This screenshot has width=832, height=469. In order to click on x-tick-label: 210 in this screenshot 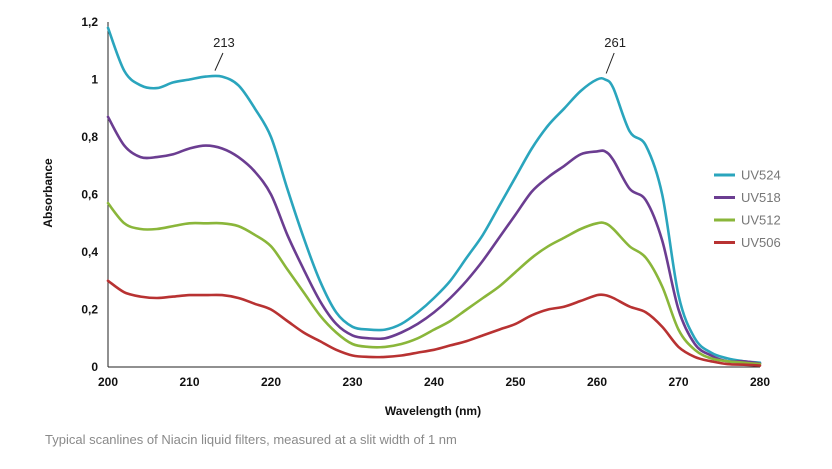, I will do `click(189, 382)`.